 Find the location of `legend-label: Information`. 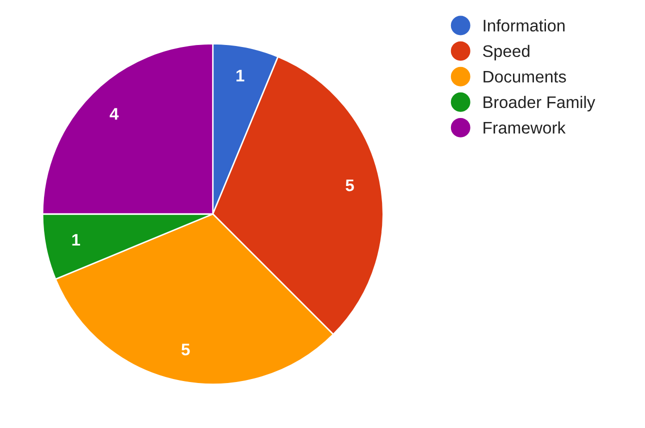

legend-label: Information is located at coordinates (524, 25).